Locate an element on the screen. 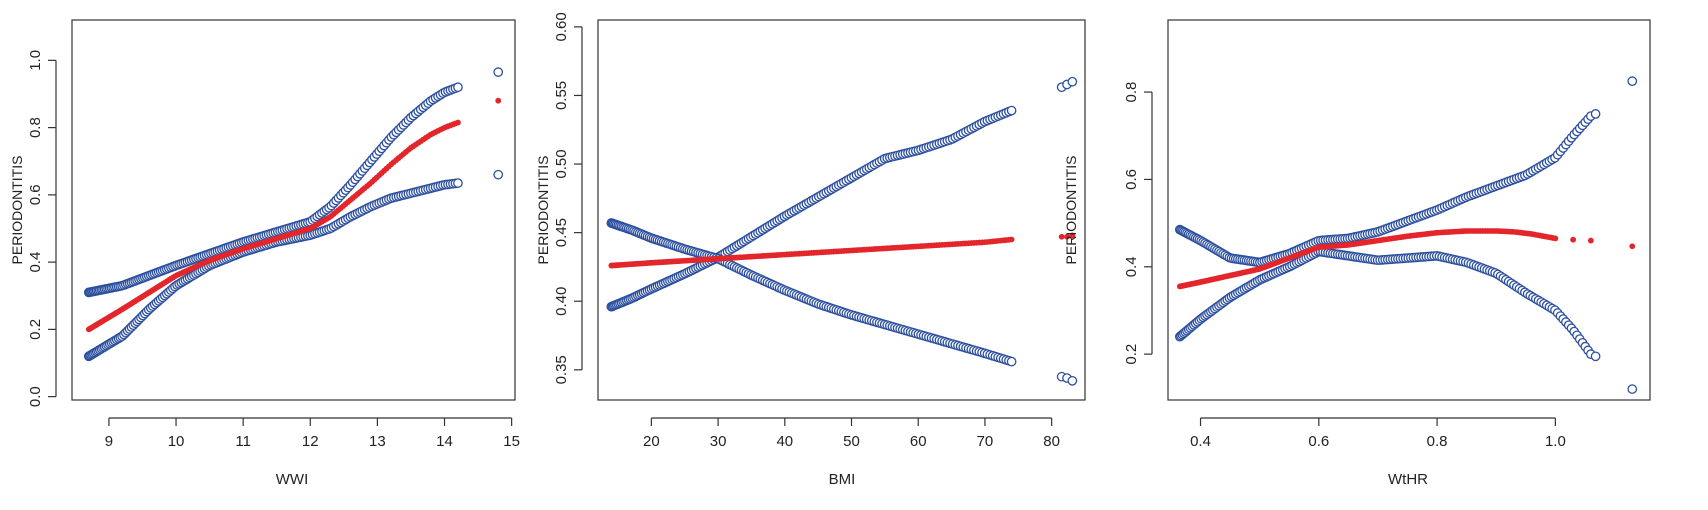 This screenshot has width=1708, height=510. y-axis: 0.2 0.4 0.6 0.8 is located at coordinates (1138, 223).